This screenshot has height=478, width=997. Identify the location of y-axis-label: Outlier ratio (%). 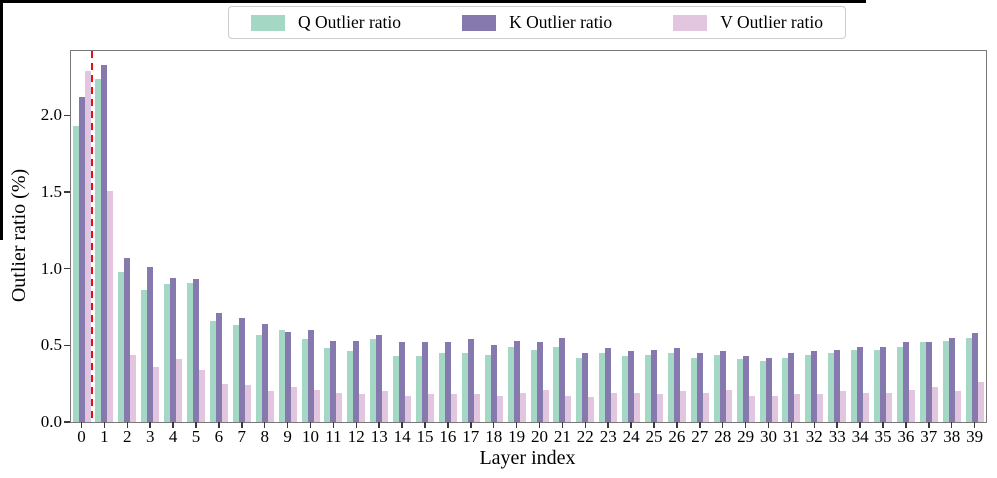
(19, 235).